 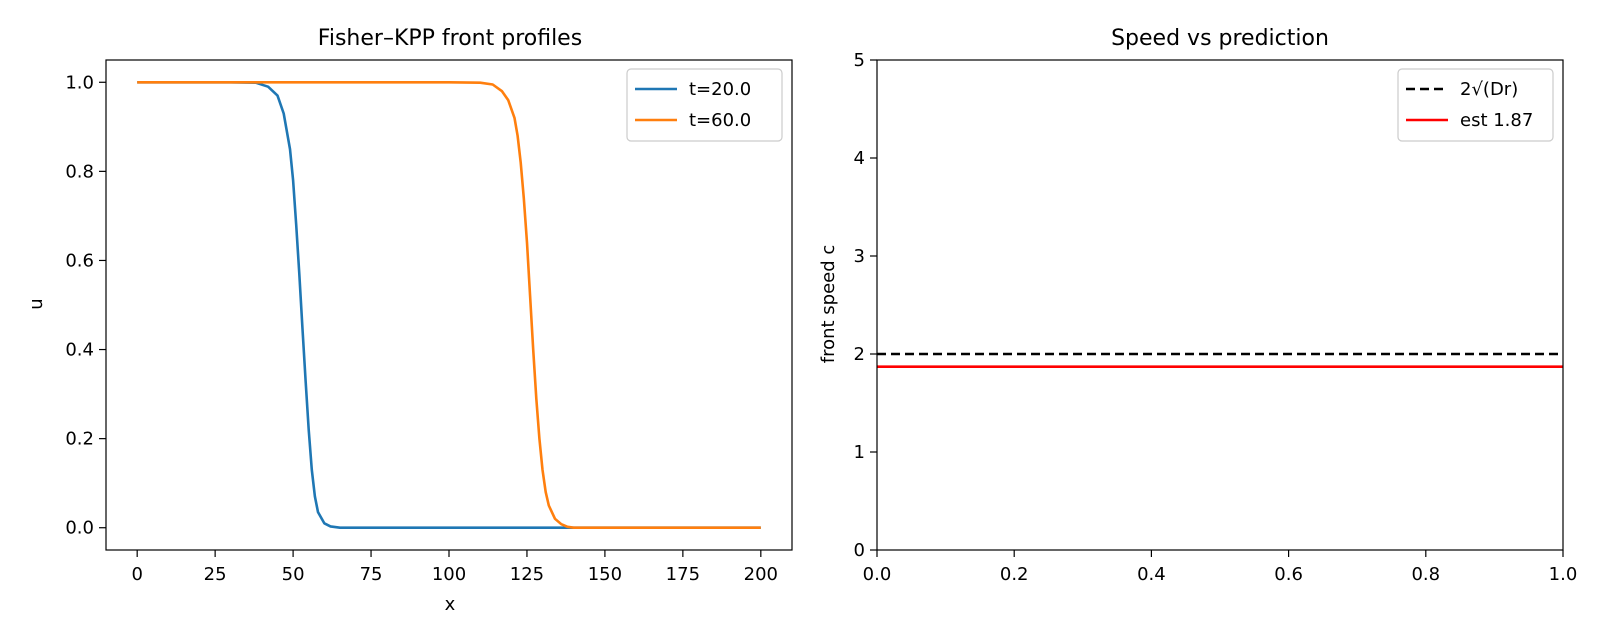 I want to click on x-tick-label: 200, so click(x=761, y=574).